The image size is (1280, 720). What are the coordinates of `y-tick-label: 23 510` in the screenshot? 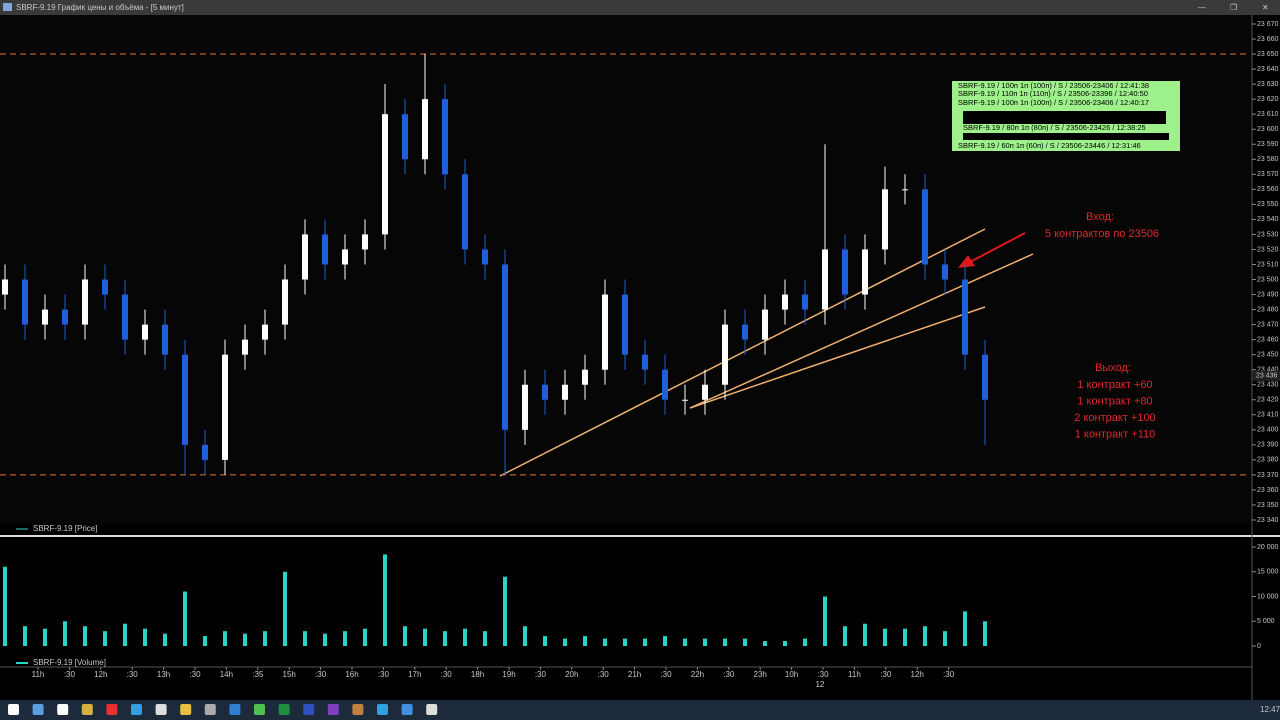 It's located at (1268, 264).